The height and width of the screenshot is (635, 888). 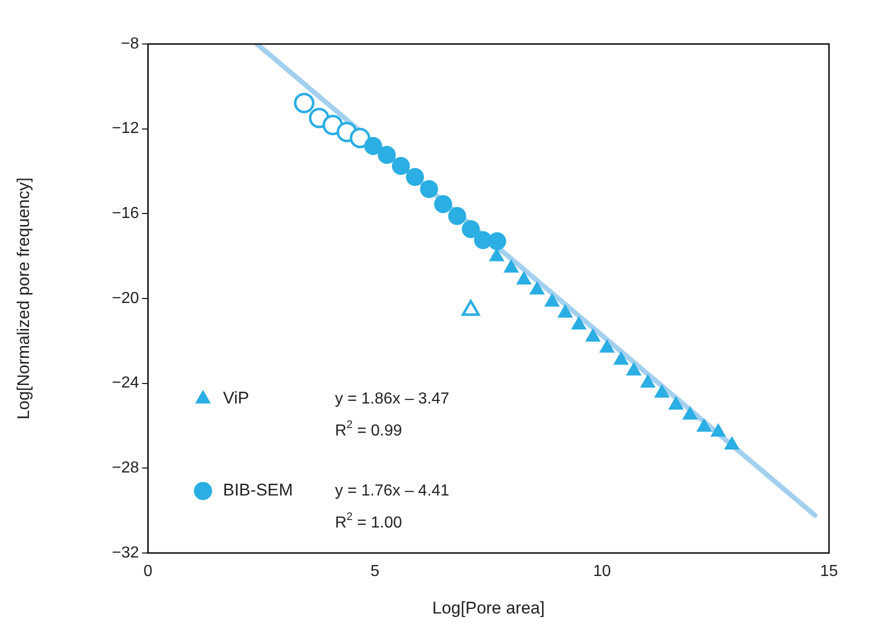 I want to click on legend-label: ViP, so click(x=236, y=398).